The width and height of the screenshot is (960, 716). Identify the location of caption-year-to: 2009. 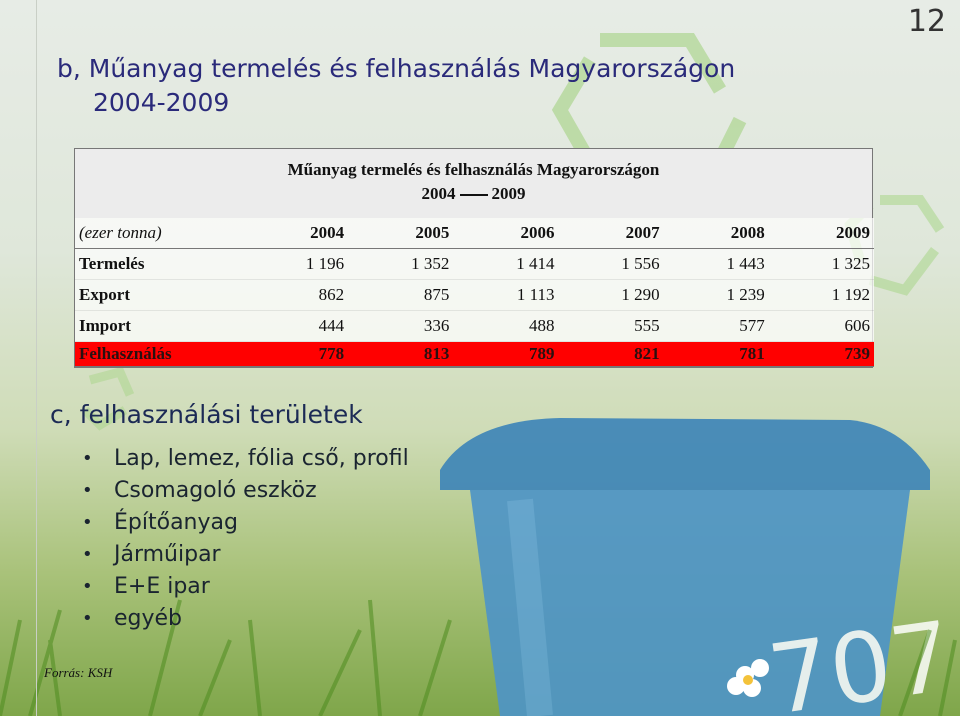
(508, 193).